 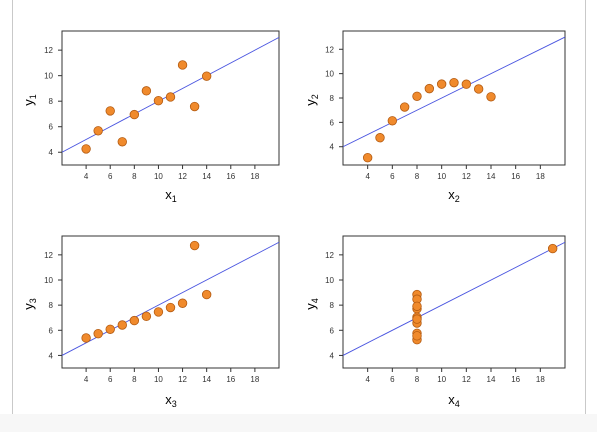 I want to click on x-axis-label: x1, so click(x=171, y=195).